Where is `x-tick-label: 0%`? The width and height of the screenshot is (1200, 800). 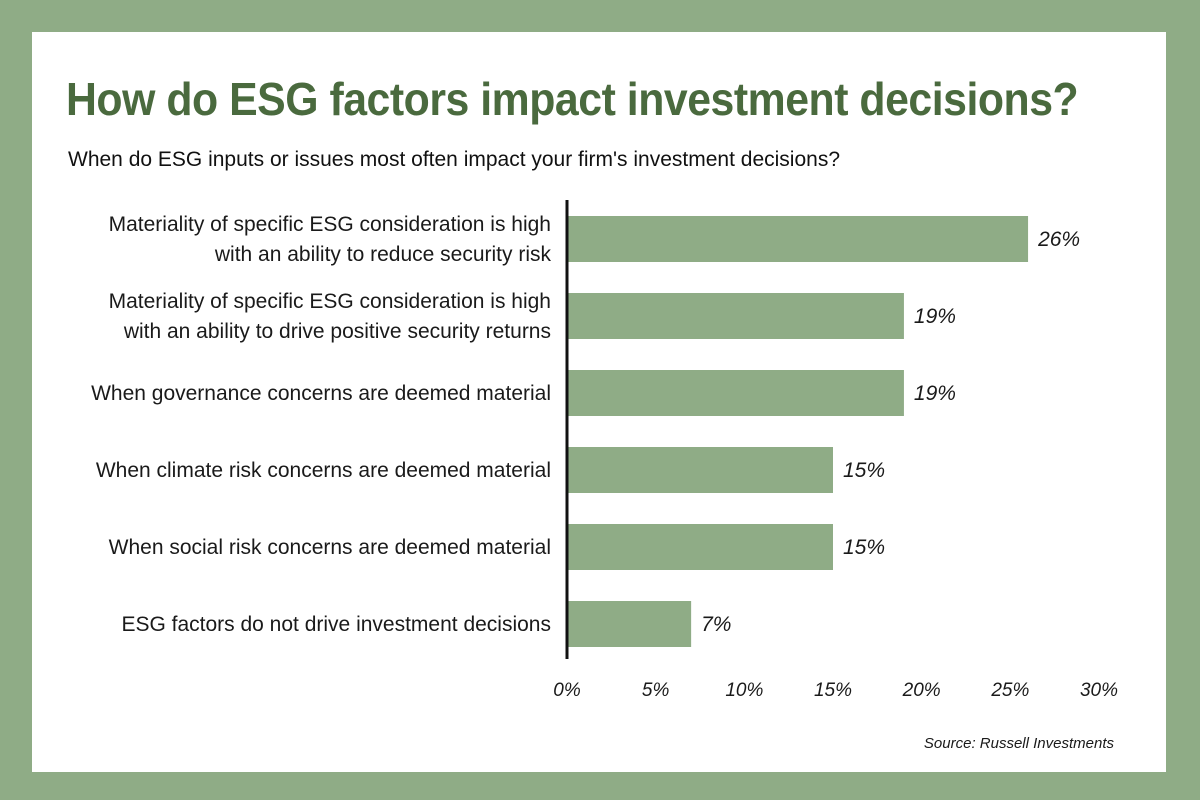
x-tick-label: 0% is located at coordinates (567, 690).